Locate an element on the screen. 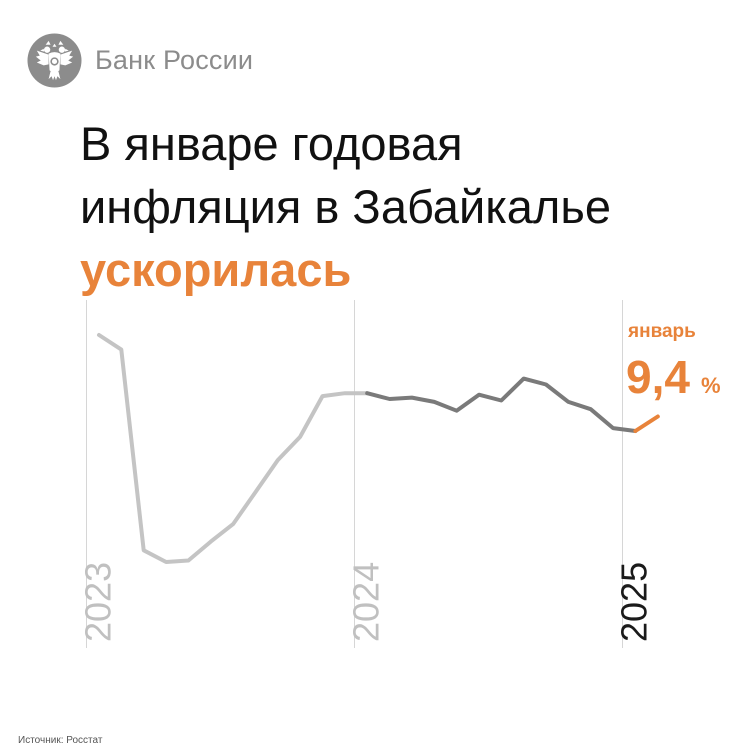 This screenshot has height=756, width=756. series-line-2025 is located at coordinates (646, 423).